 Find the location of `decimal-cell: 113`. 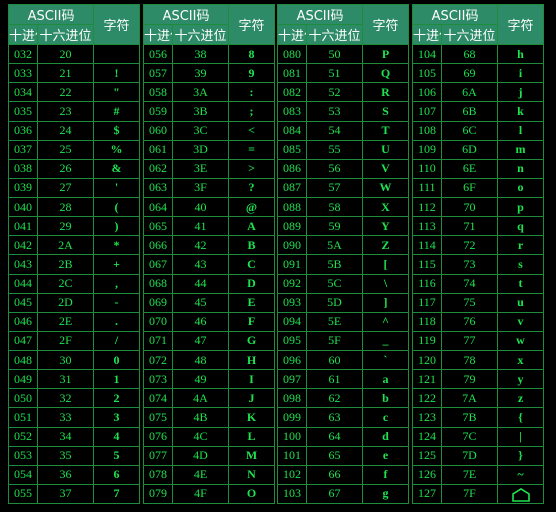

decimal-cell: 113 is located at coordinates (427, 226).